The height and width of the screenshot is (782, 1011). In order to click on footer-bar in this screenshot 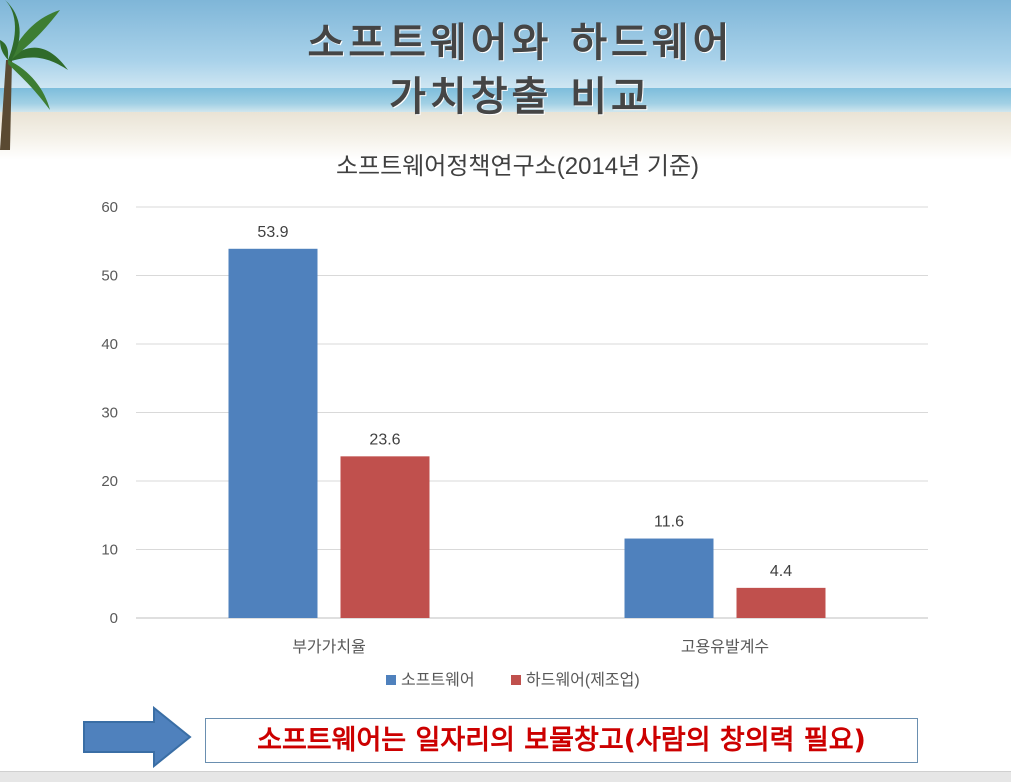, I will do `click(505, 776)`.